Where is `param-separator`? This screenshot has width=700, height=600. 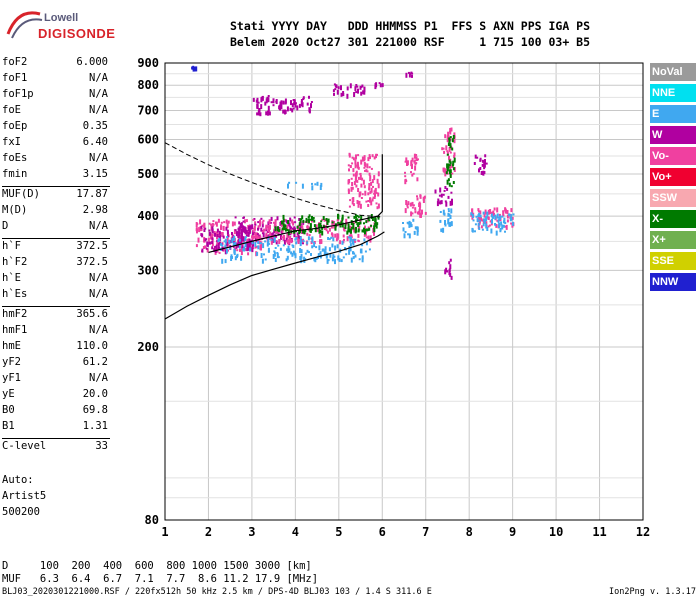 param-separator is located at coordinates (56, 438).